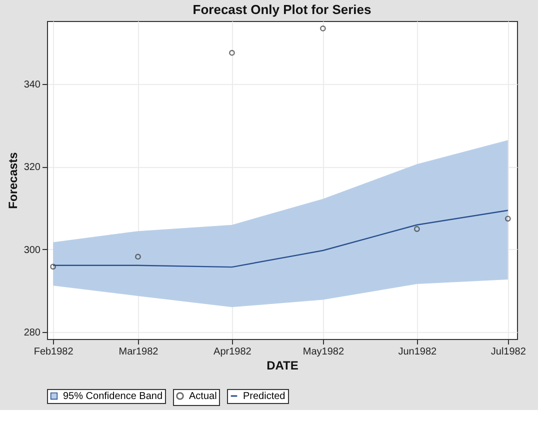 The height and width of the screenshot is (426, 553). What do you see at coordinates (264, 396) in the screenshot?
I see `legend-label: Predicted` at bounding box center [264, 396].